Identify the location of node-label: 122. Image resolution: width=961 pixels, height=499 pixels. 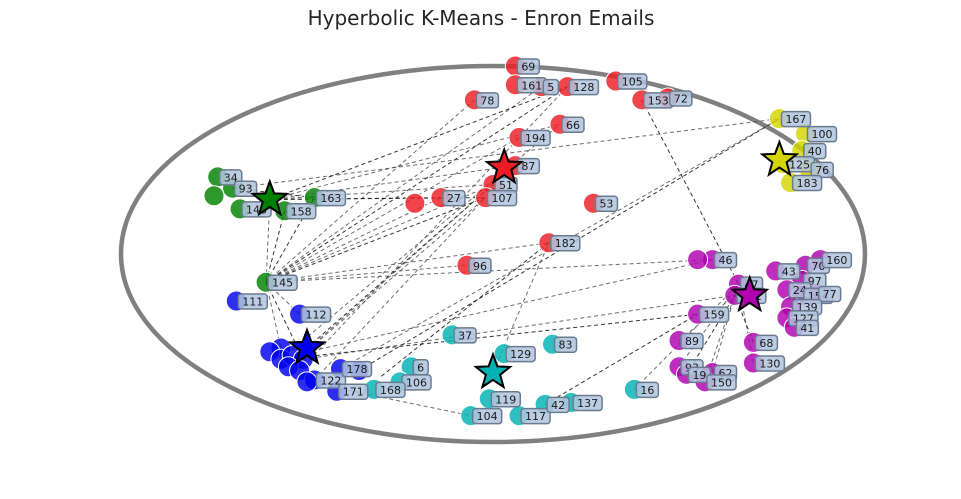
(330, 380).